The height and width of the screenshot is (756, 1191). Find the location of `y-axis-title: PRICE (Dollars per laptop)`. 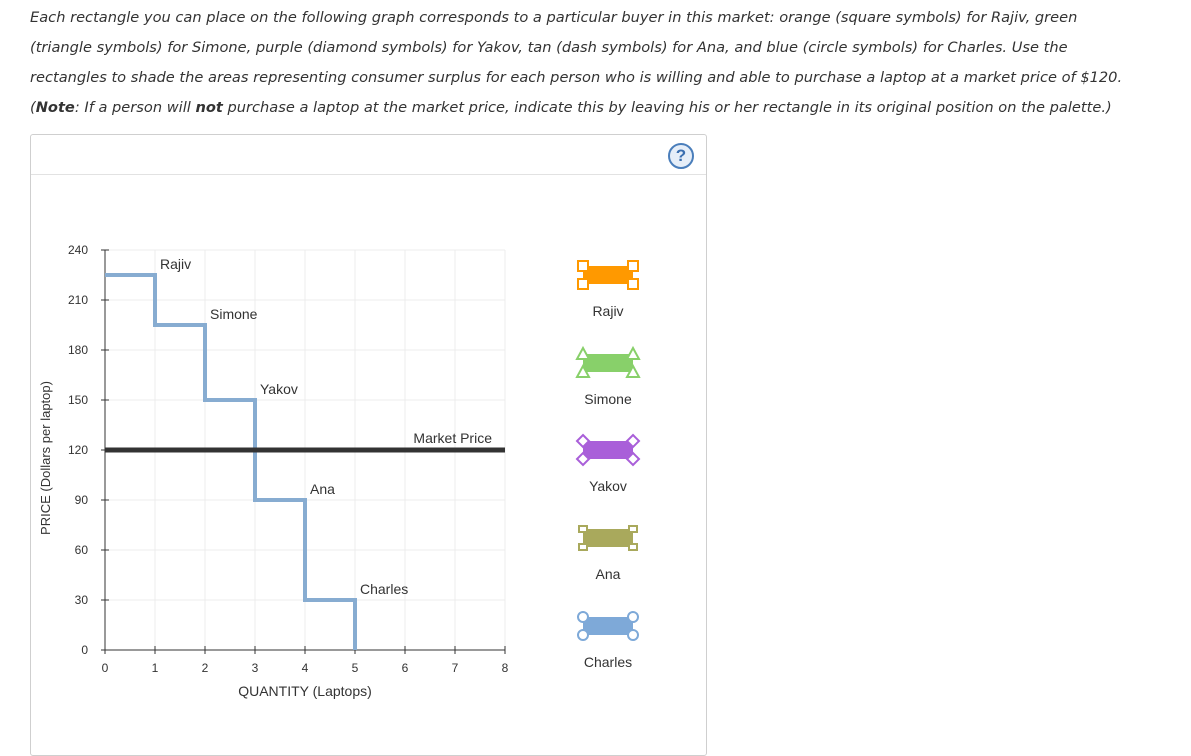

y-axis-title: PRICE (Dollars per laptop) is located at coordinates (45, 458).